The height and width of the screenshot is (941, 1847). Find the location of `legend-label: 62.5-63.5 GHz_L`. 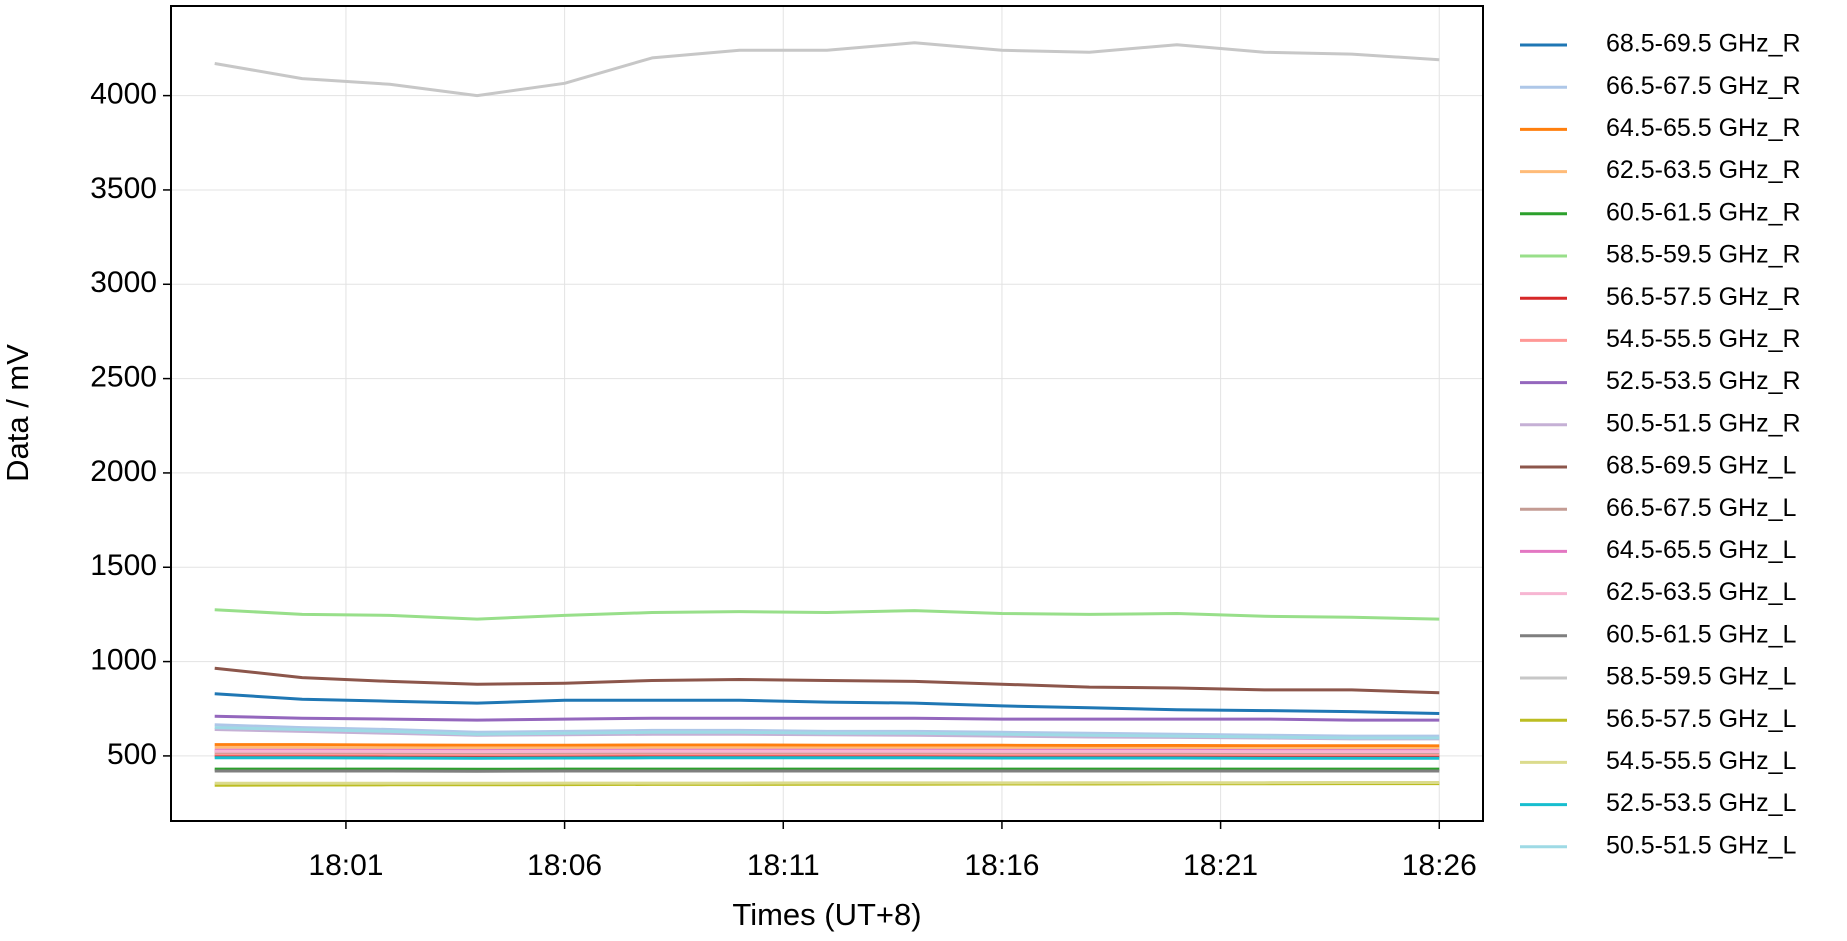

legend-label: 62.5-63.5 GHz_L is located at coordinates (1701, 592).